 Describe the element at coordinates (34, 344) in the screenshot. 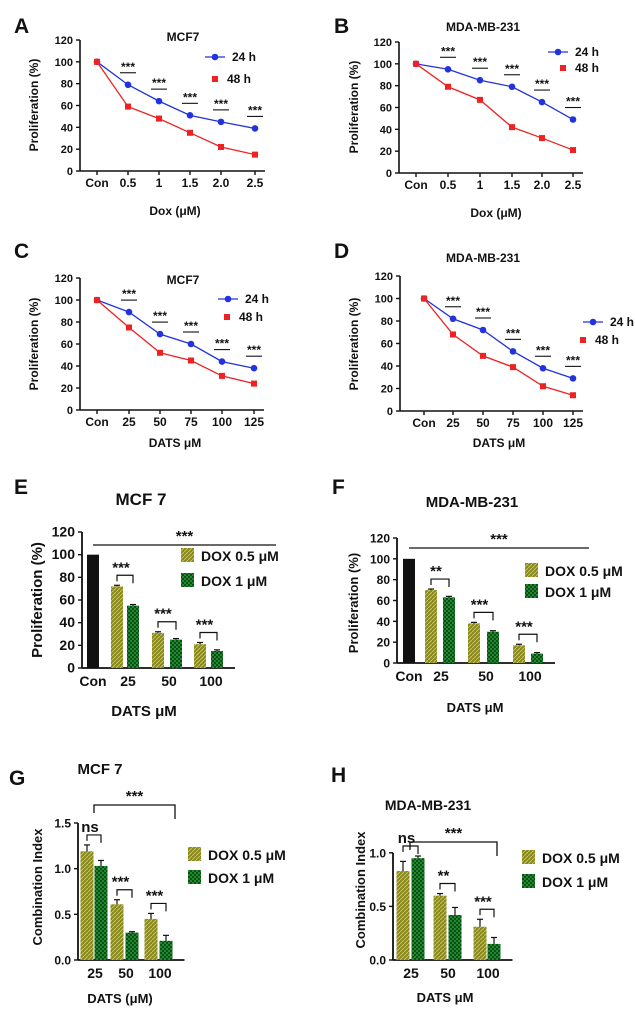

I see `y-axis-label: Proliferation (%)` at that location.